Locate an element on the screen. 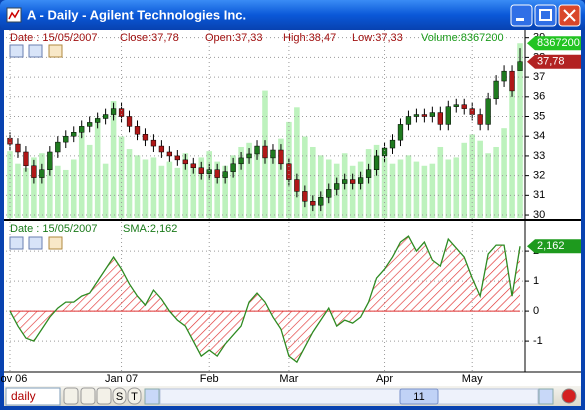  minimize-button is located at coordinates (521, 15).